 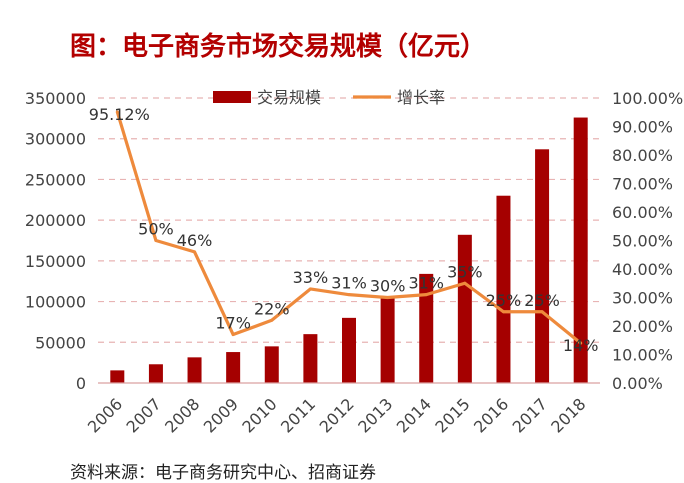 I want to click on y-right-tick-label: 80.00%, so click(x=642, y=155).